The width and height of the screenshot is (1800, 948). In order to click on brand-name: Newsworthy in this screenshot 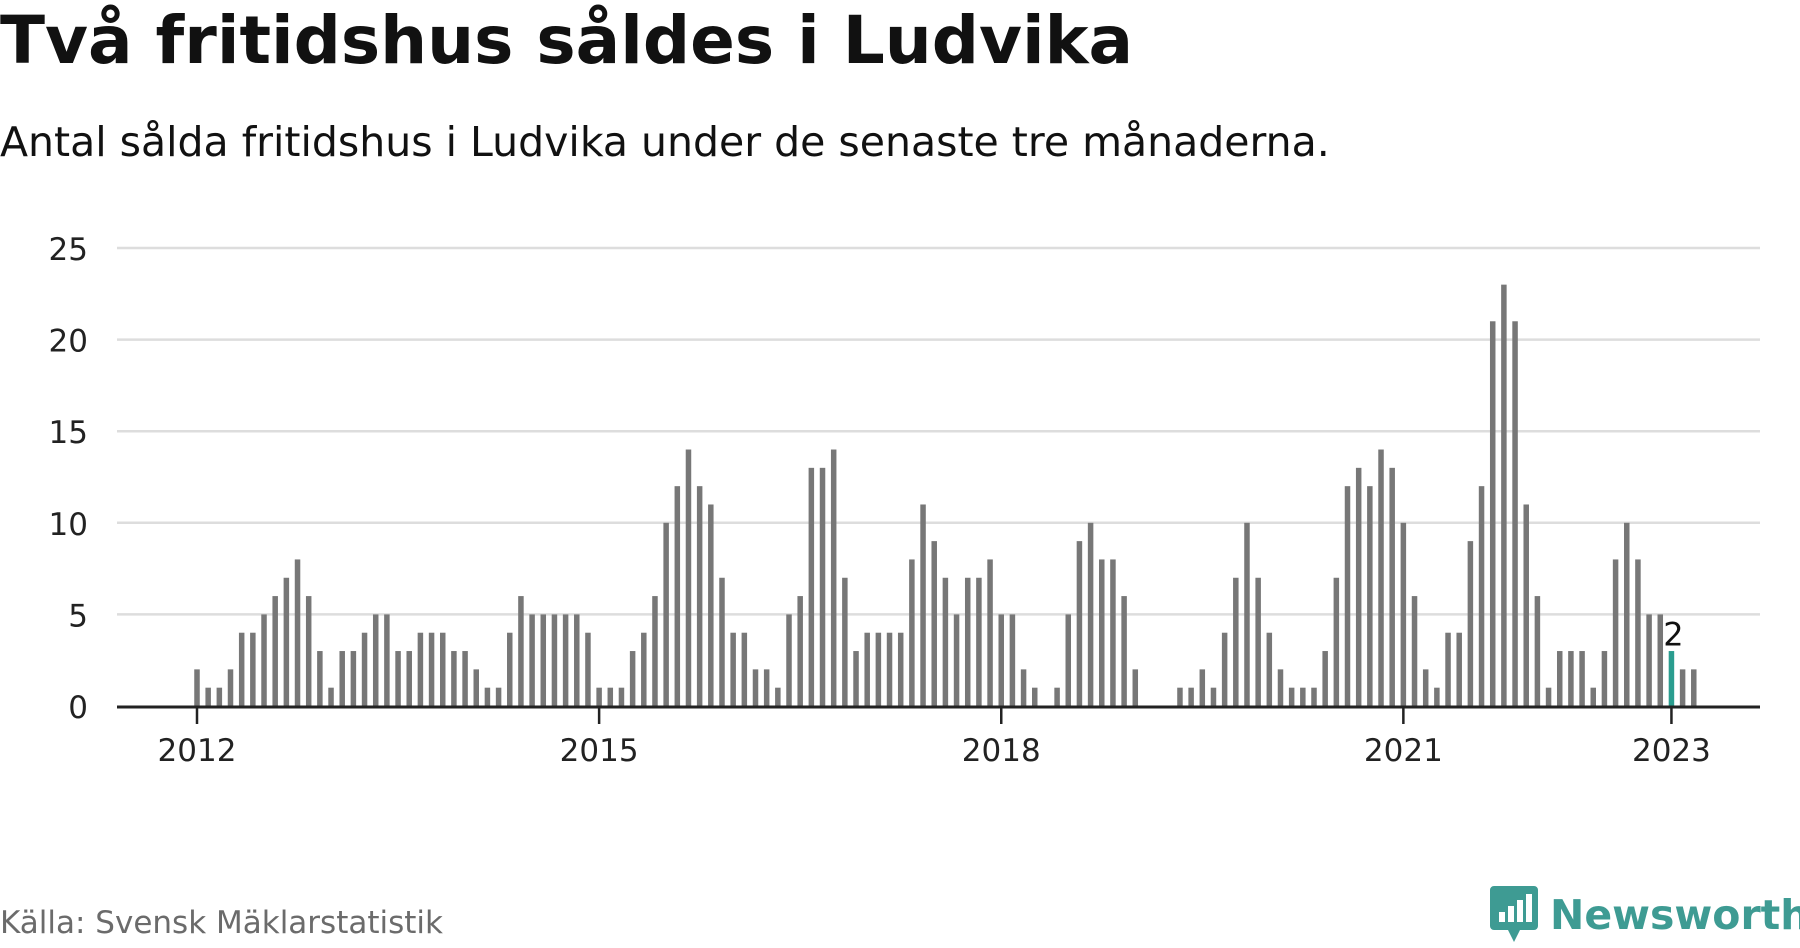, I will do `click(1675, 915)`.